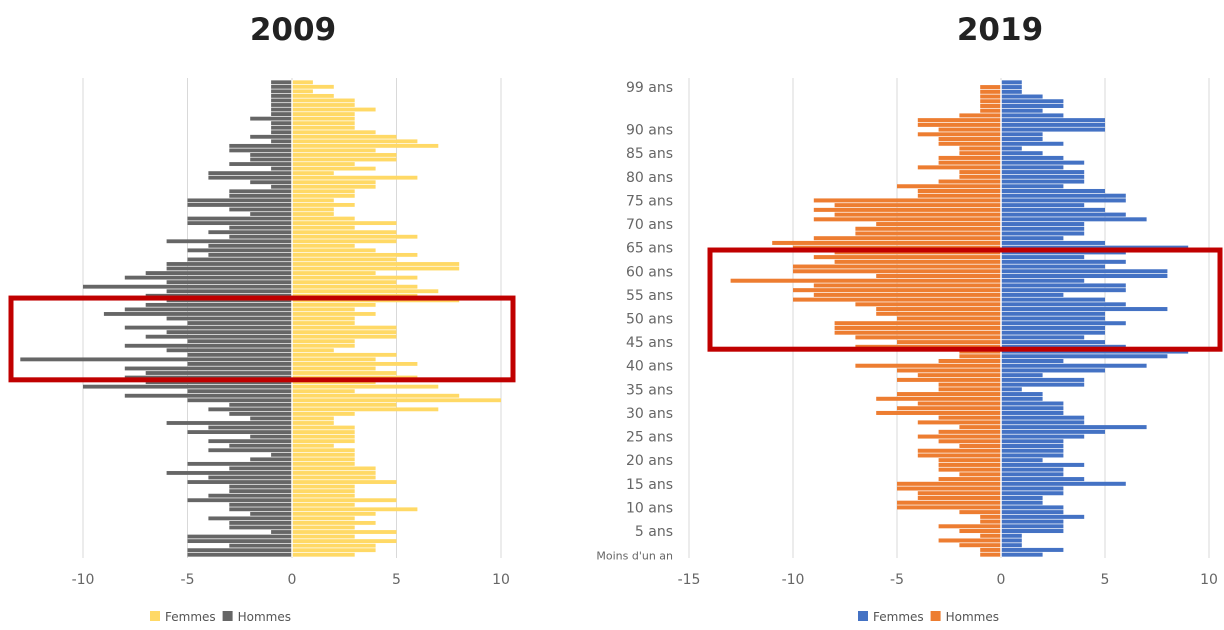 The width and height of the screenshot is (1224, 630). What do you see at coordinates (1000, 30) in the screenshot?
I see `chart-title: 2019` at bounding box center [1000, 30].